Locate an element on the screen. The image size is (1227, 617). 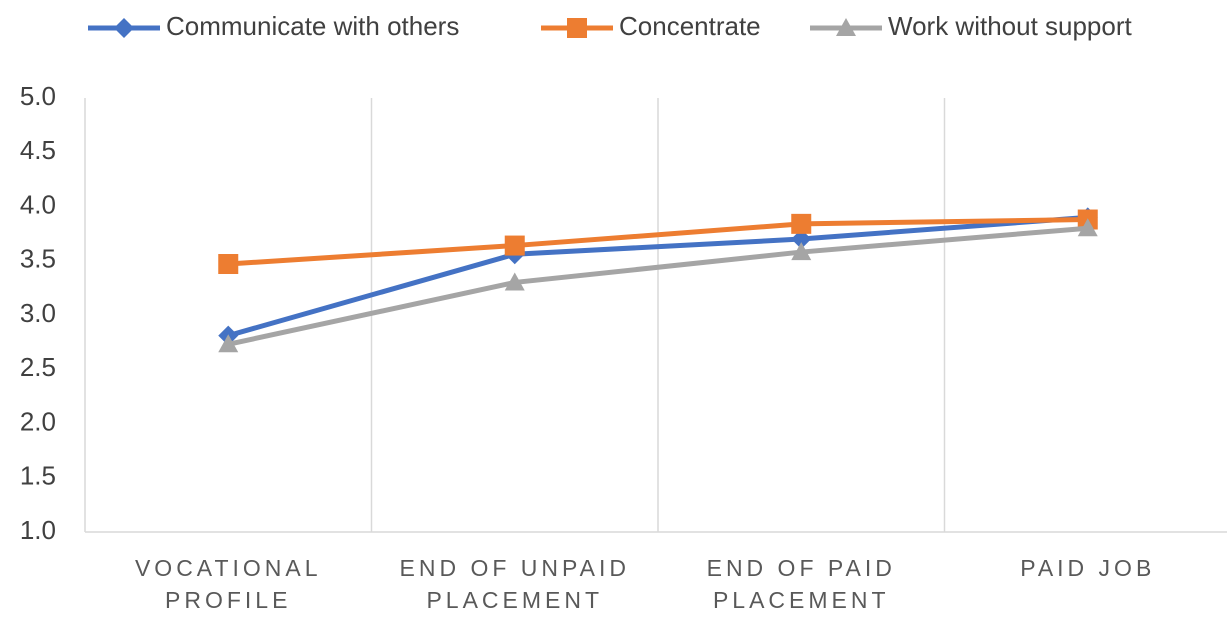
y-tick-label: 5.0 is located at coordinates (38, 96).